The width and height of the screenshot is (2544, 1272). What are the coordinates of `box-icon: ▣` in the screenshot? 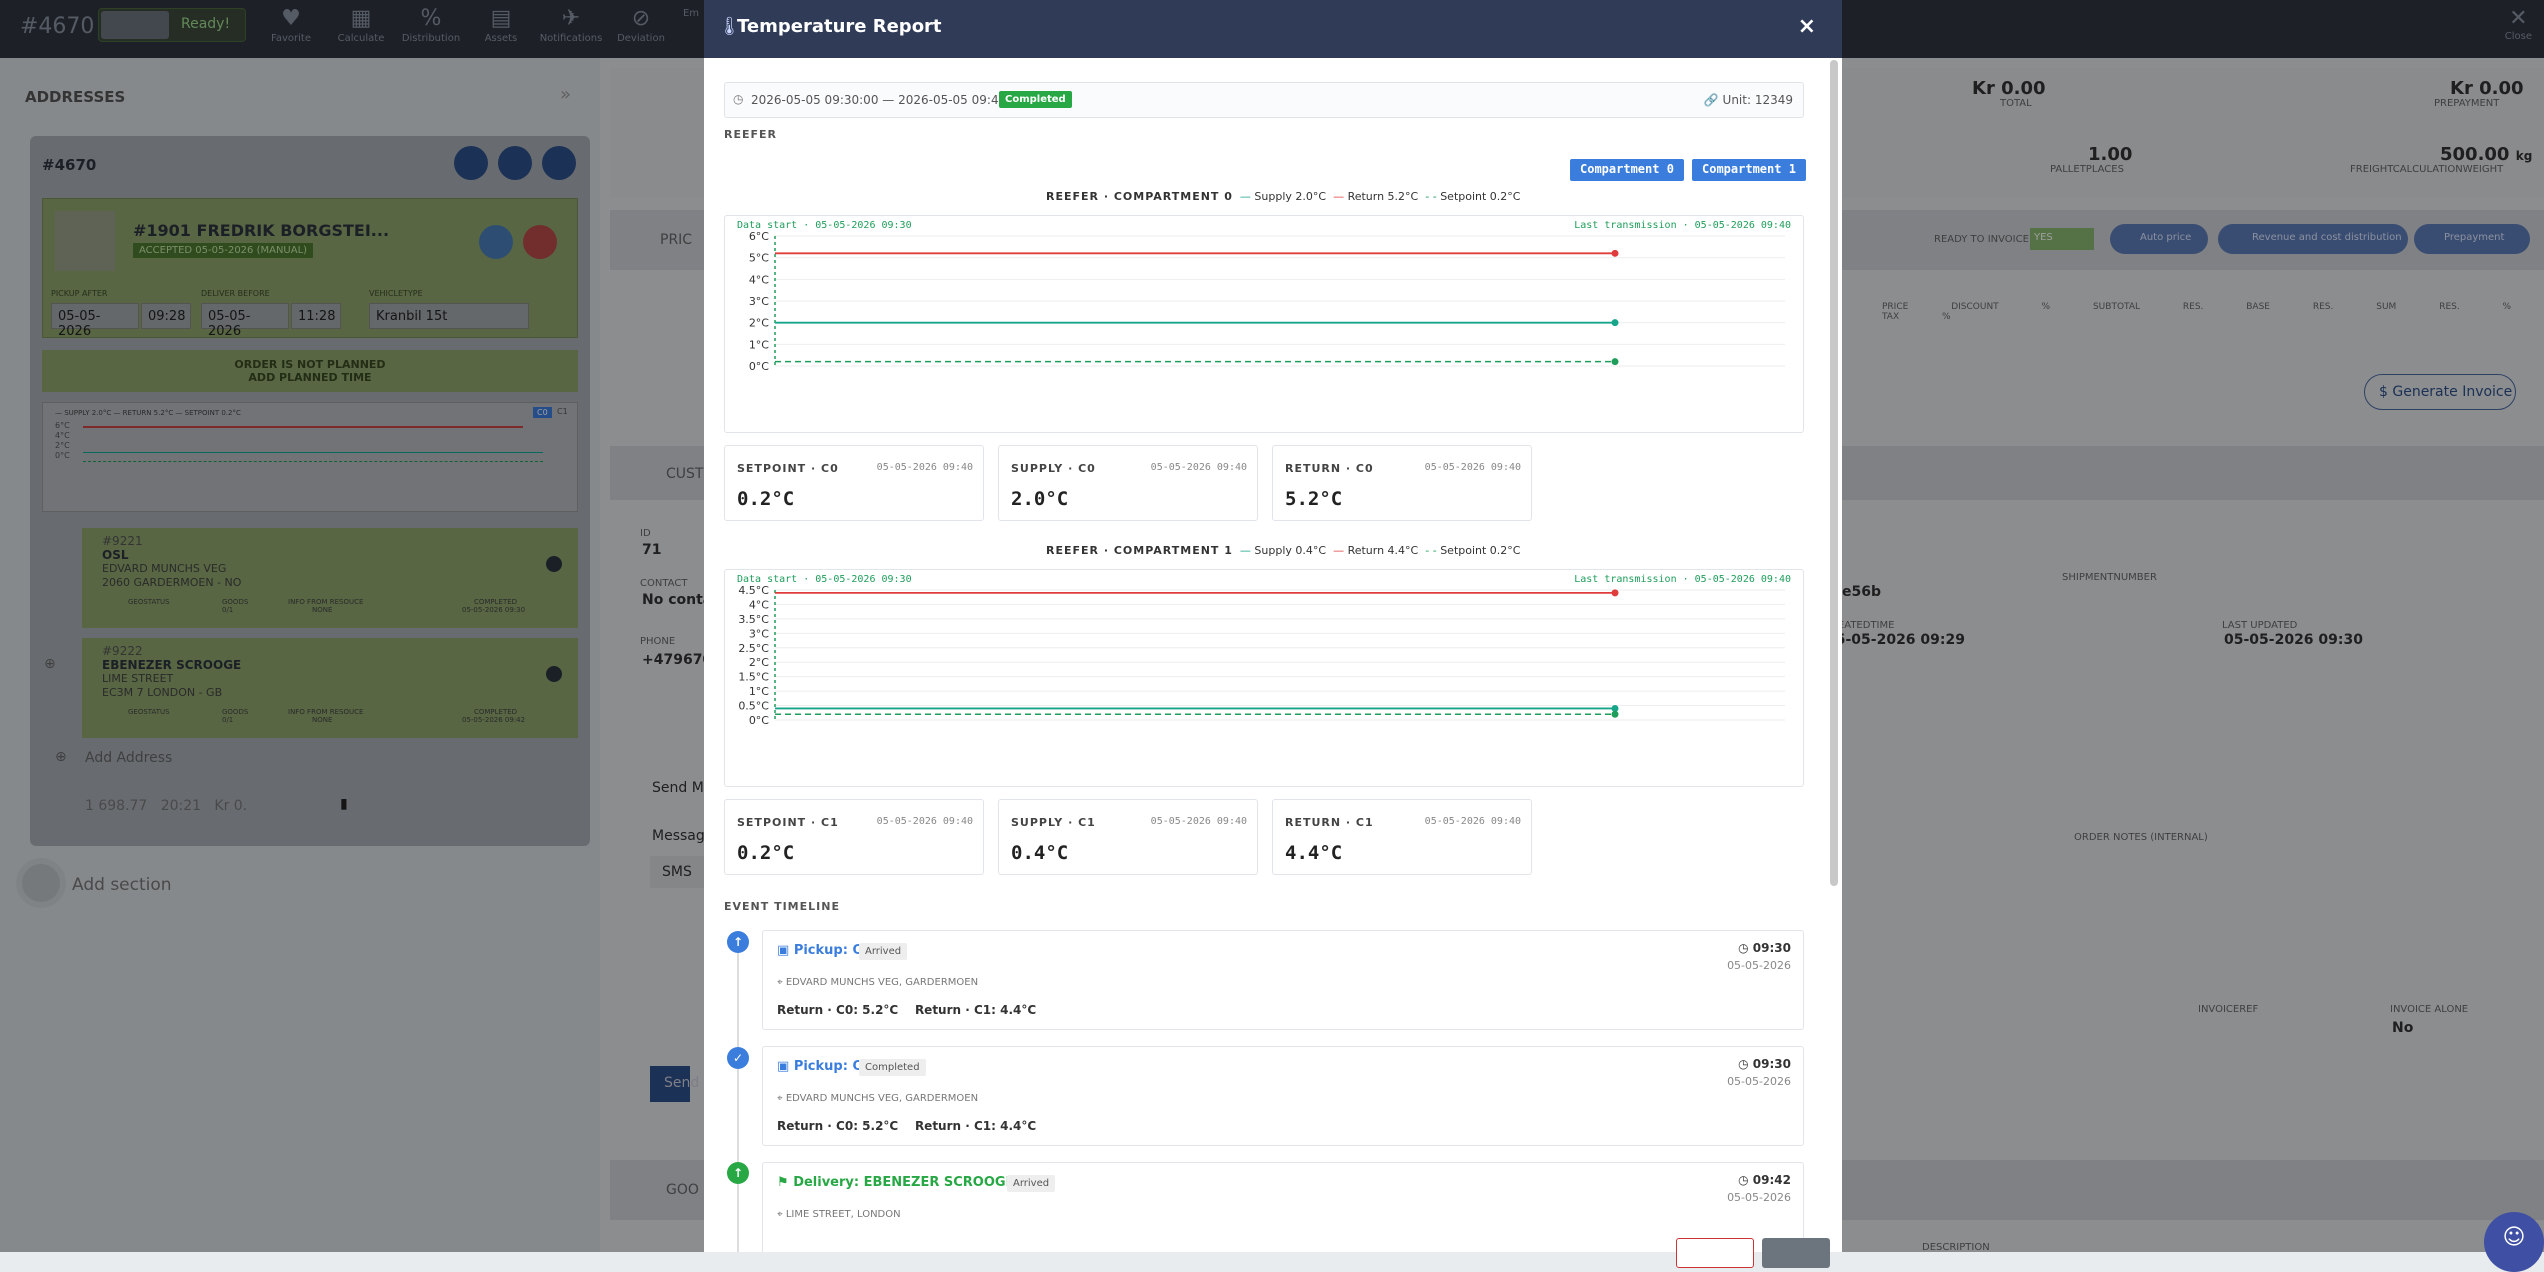 It's located at (783, 1066).